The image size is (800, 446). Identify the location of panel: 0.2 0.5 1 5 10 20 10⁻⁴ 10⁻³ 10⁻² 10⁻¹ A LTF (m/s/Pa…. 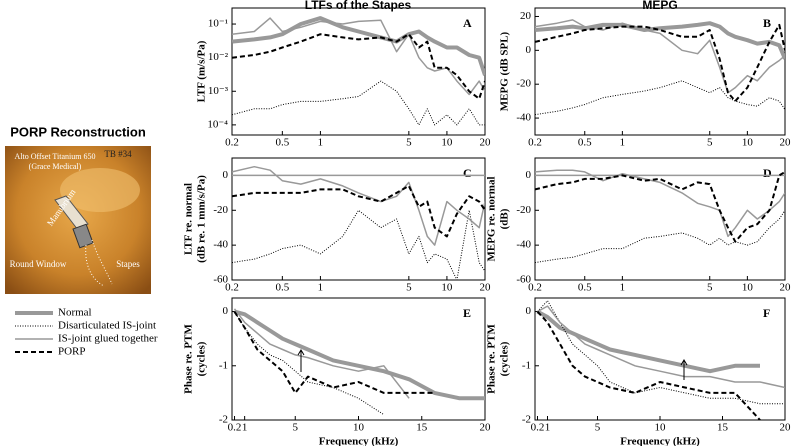
(344, 78).